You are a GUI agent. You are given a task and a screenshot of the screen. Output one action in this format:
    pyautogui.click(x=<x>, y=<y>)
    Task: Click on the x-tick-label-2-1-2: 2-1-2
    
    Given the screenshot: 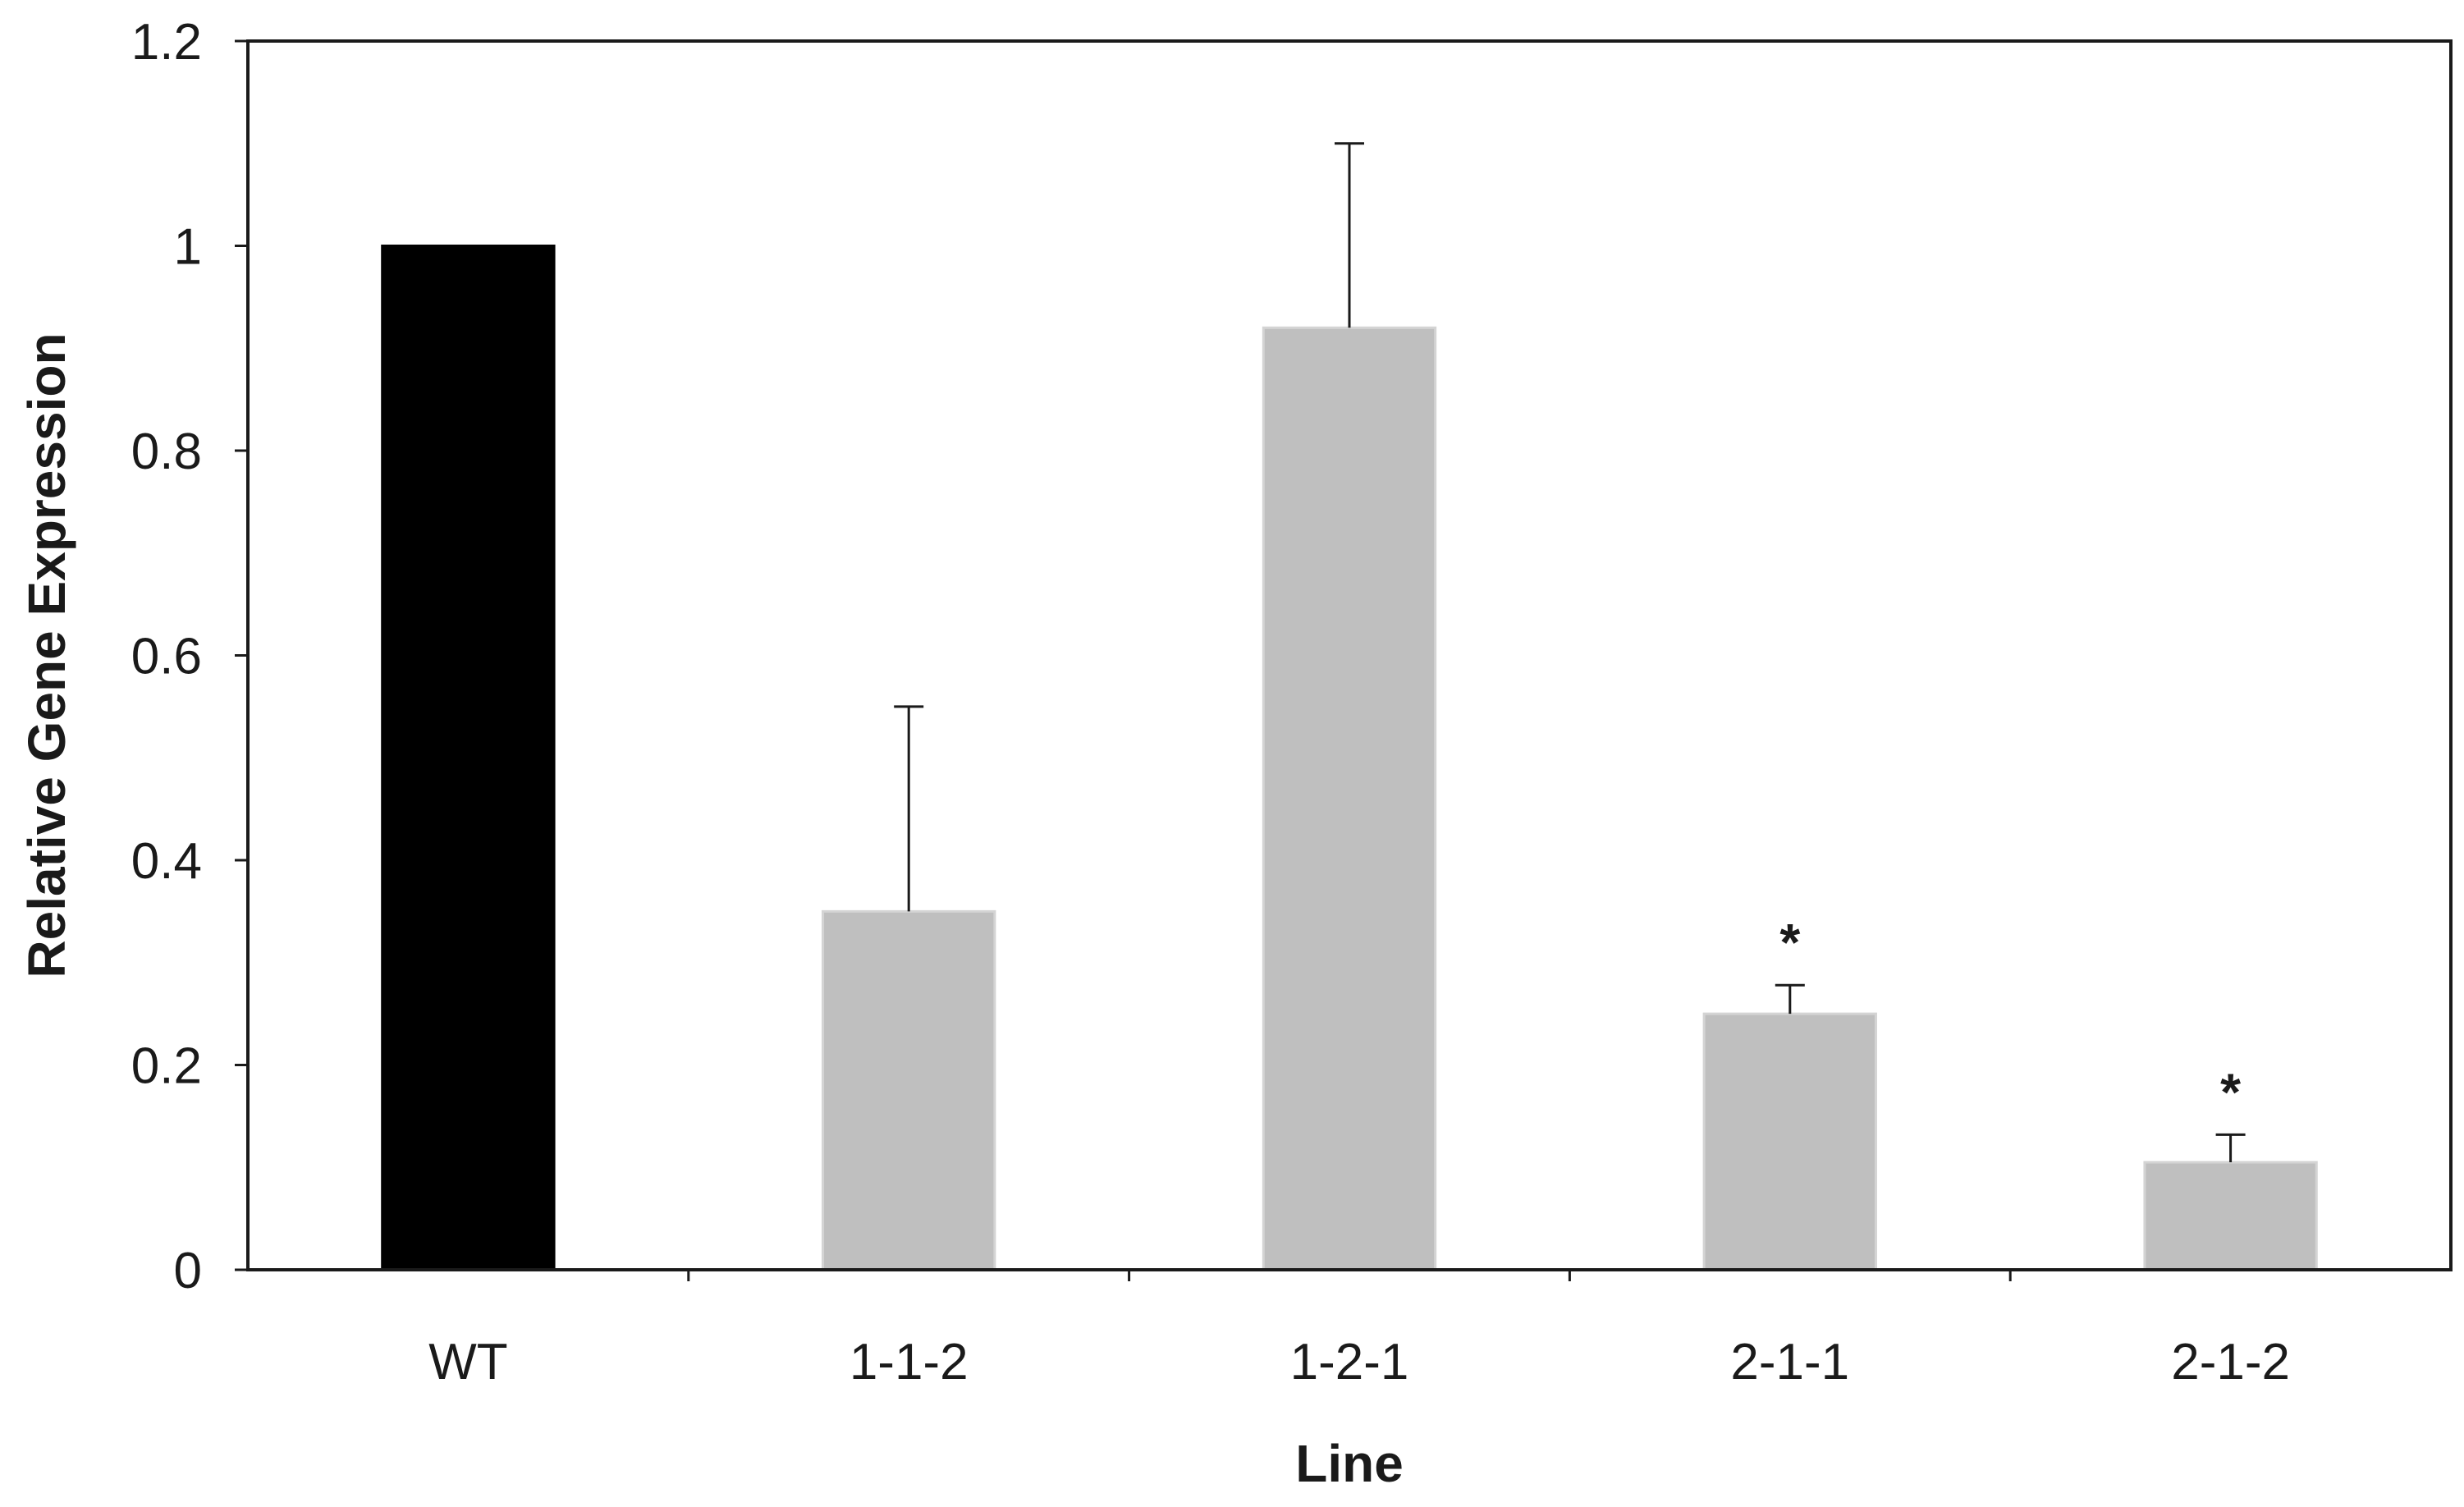 What is the action you would take?
    pyautogui.click(x=2230, y=1362)
    